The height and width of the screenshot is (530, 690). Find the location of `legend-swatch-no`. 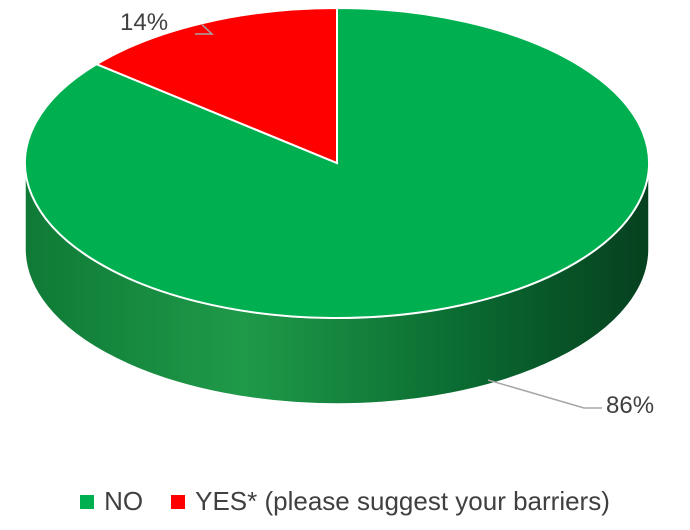

legend-swatch-no is located at coordinates (87, 501).